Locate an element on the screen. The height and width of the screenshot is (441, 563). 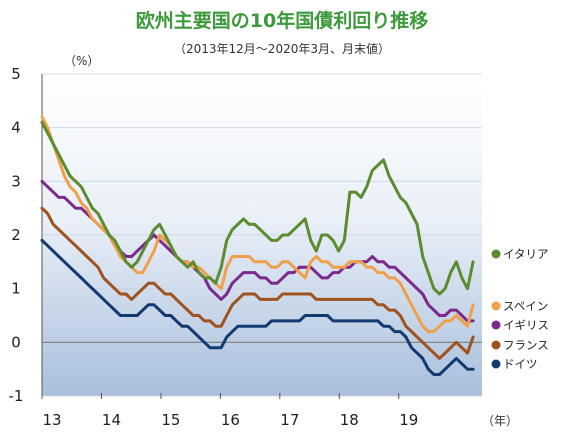
y-tick-label: 4 is located at coordinates (16, 128).